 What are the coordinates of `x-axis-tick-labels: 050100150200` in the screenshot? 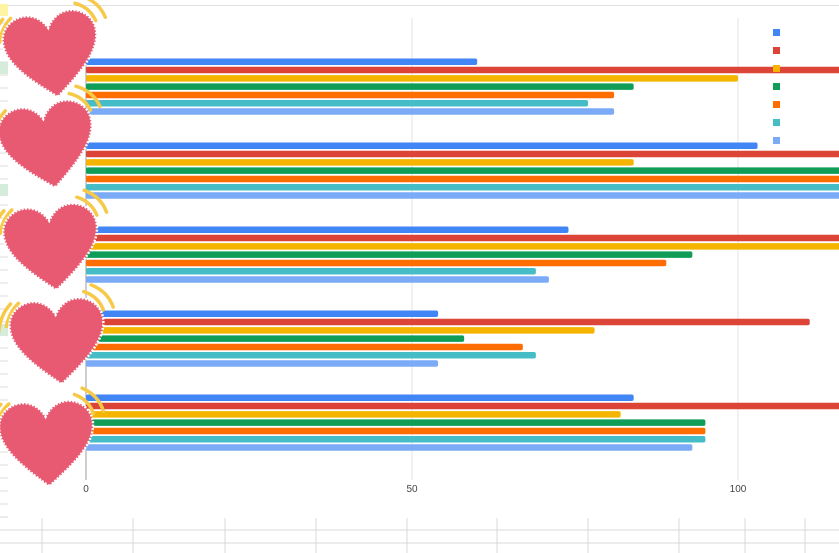 It's located at (415, 489).